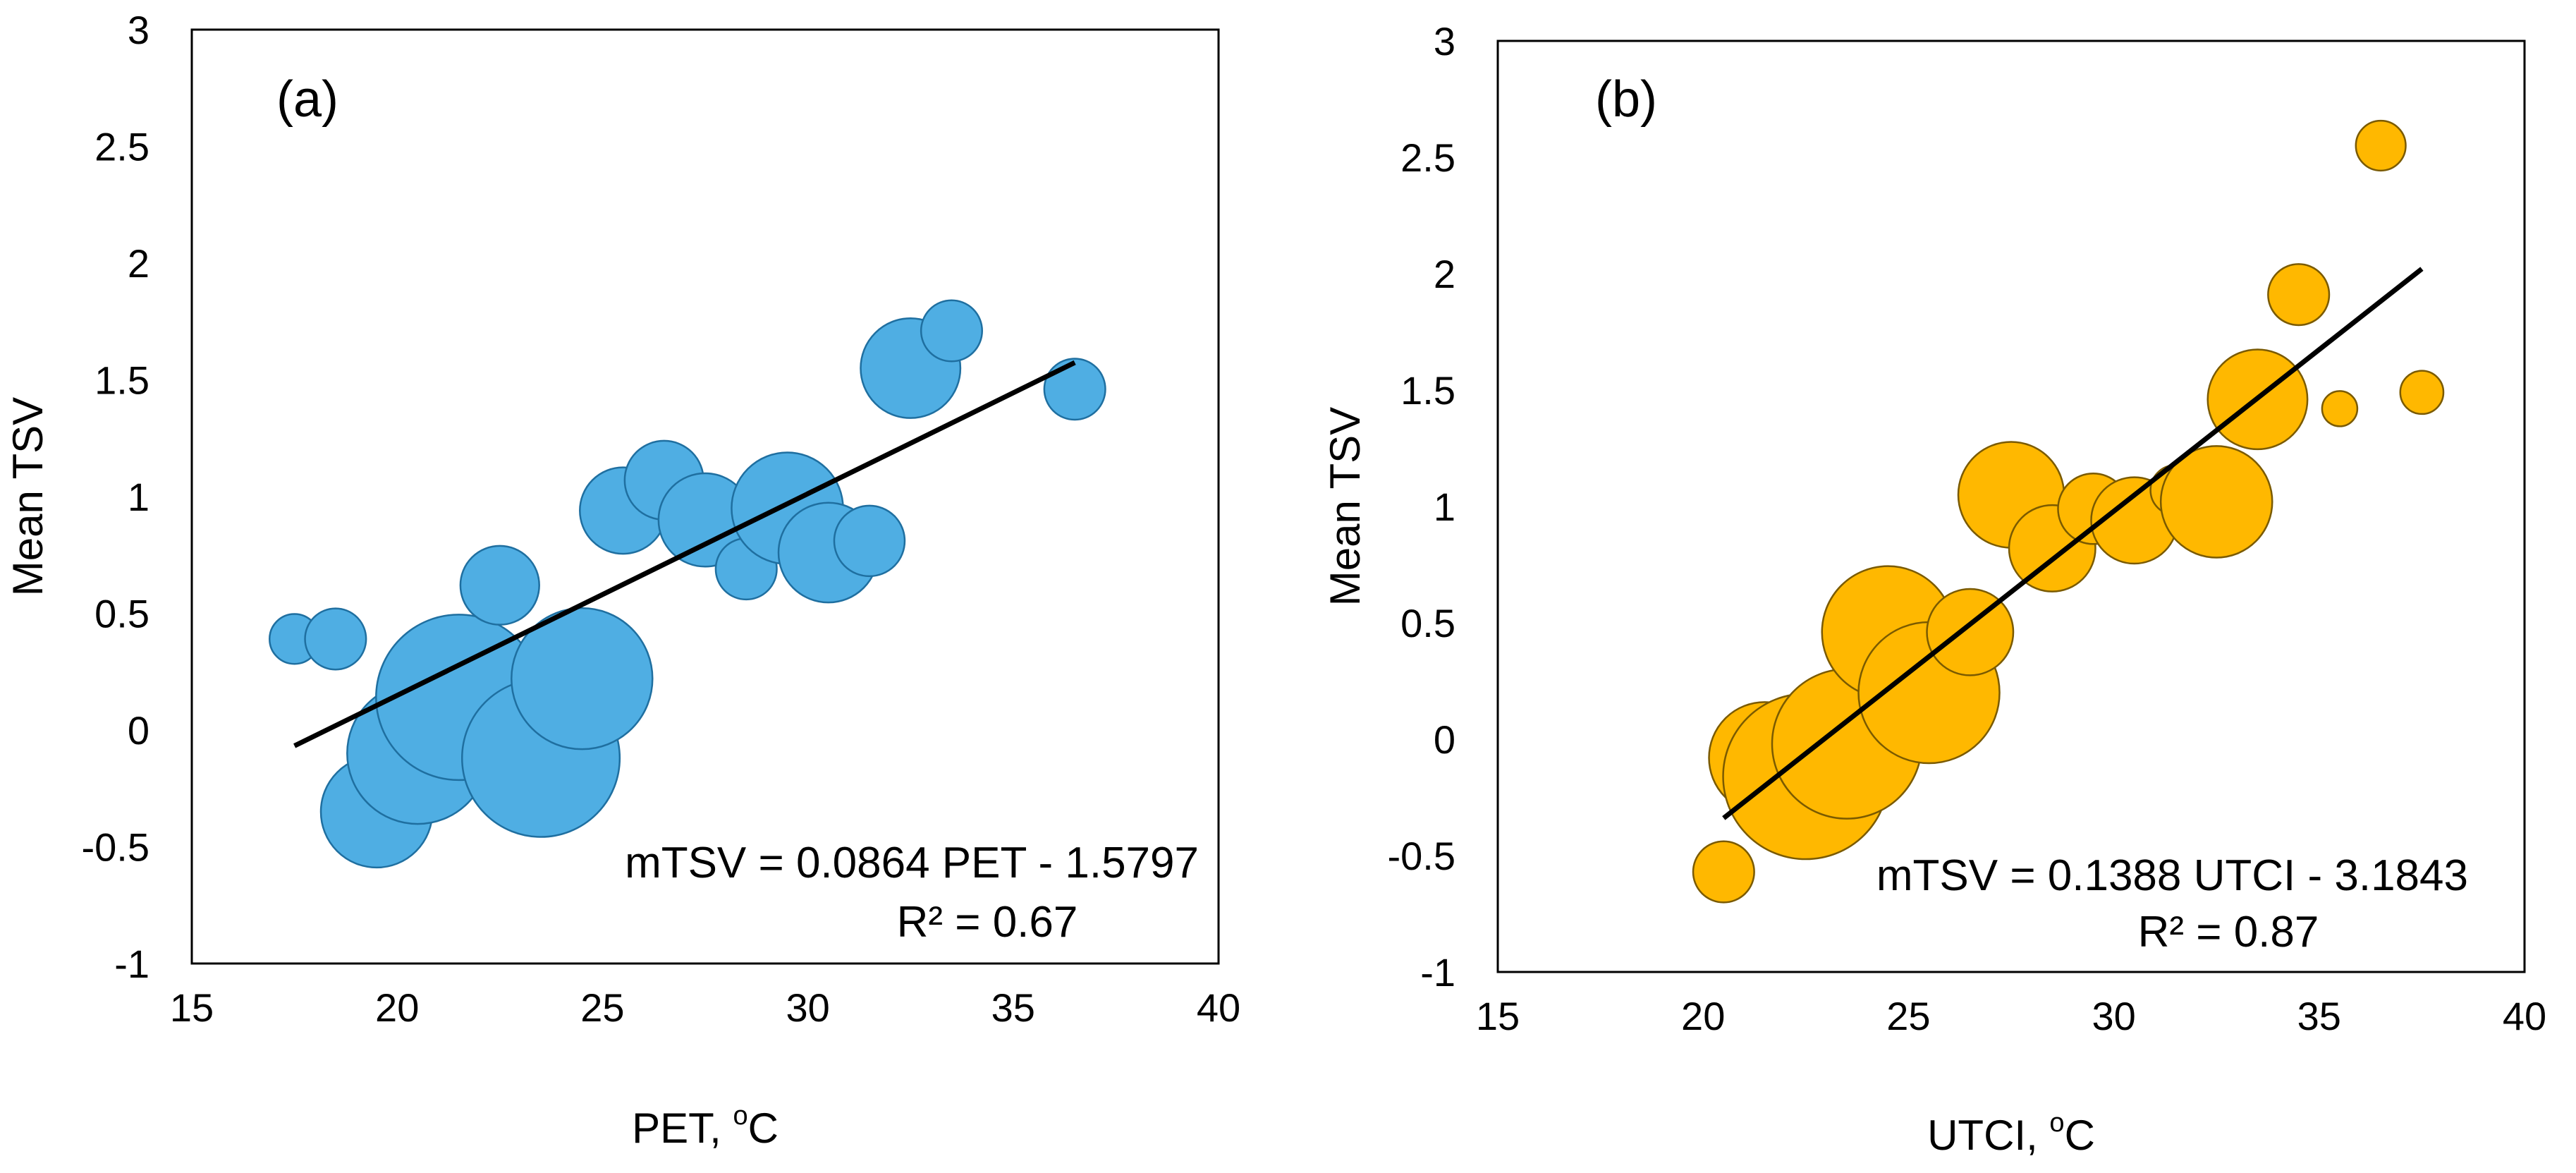 The height and width of the screenshot is (1173, 2576). What do you see at coordinates (397, 1008) in the screenshot?
I see `x-tick-label-a: 20` at bounding box center [397, 1008].